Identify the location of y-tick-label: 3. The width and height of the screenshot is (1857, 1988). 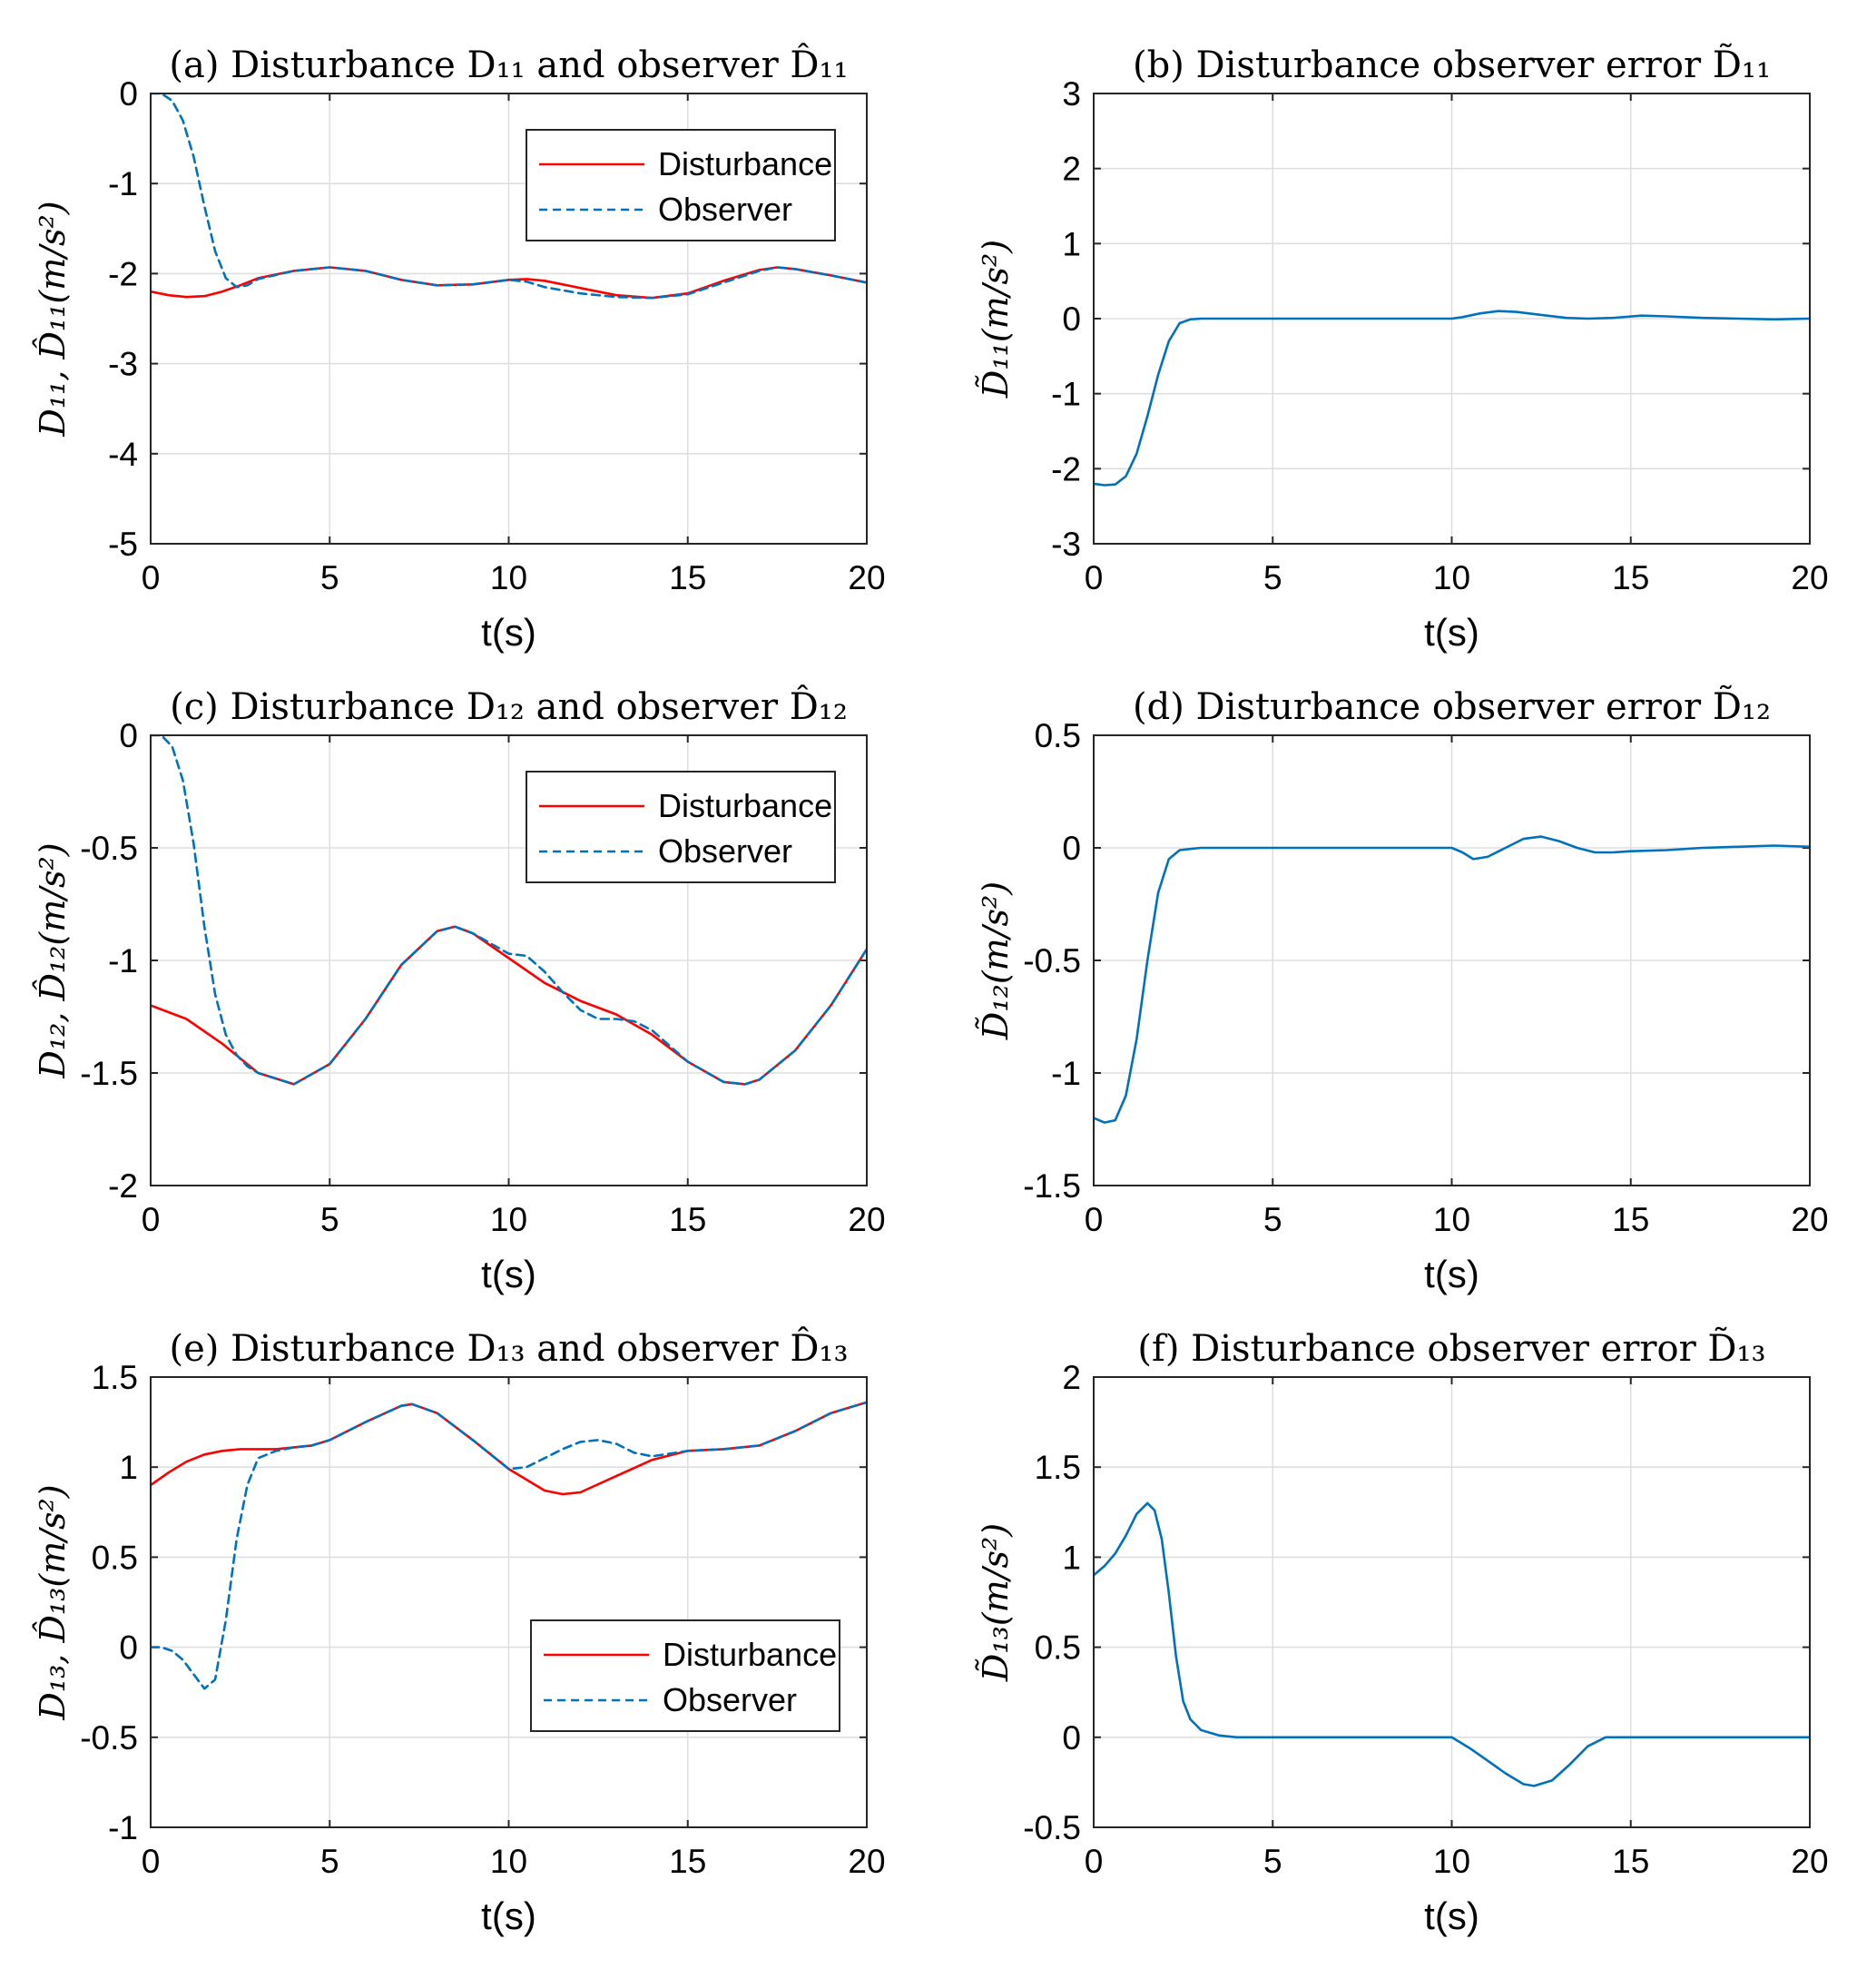
(1071, 94).